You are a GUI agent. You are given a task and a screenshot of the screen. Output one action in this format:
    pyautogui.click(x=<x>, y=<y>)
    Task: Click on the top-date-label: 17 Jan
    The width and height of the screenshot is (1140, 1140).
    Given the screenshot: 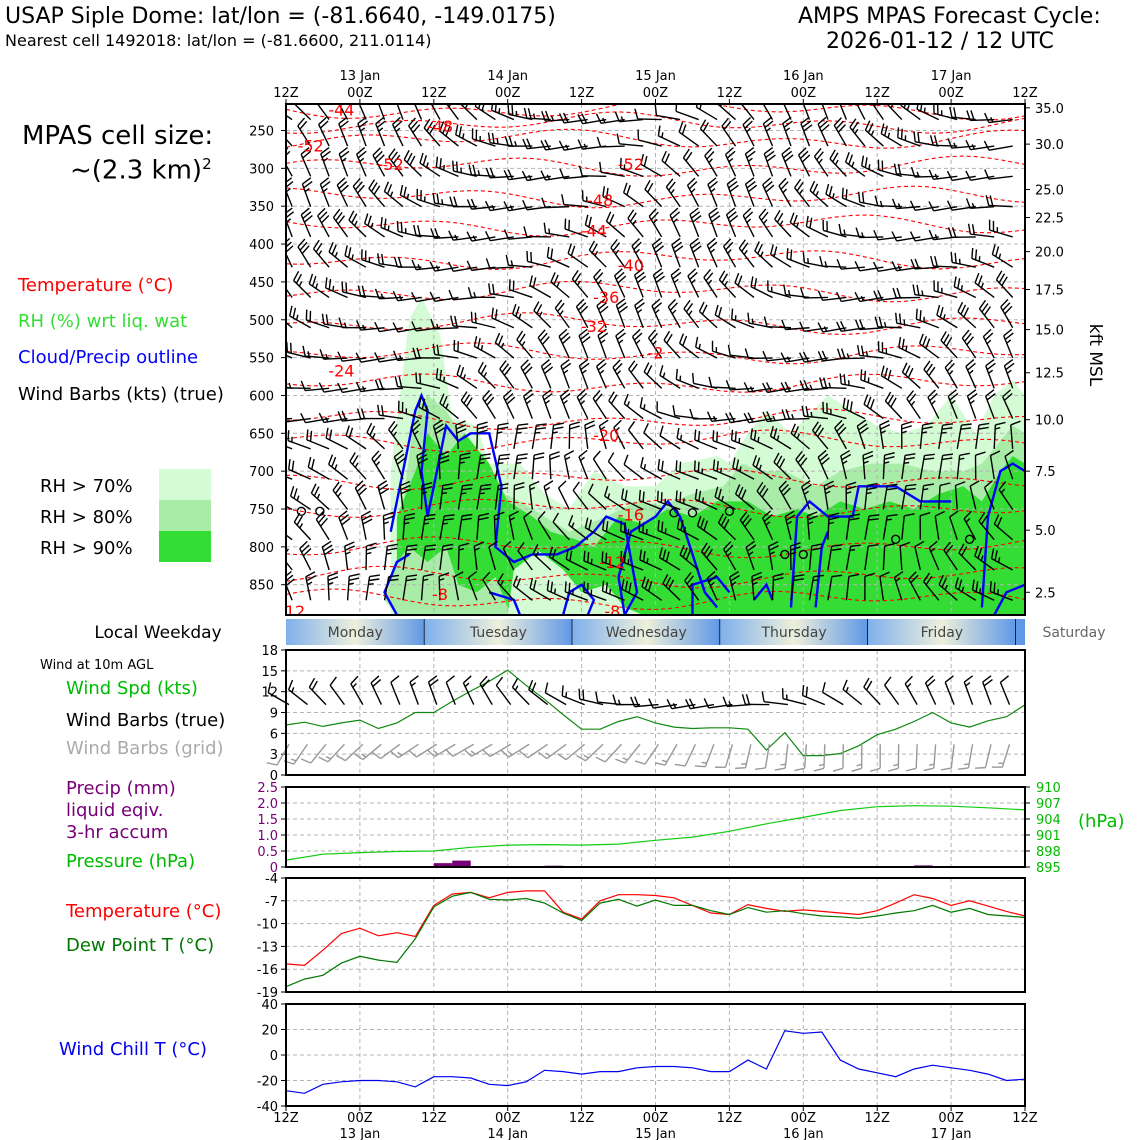 What is the action you would take?
    pyautogui.click(x=951, y=76)
    